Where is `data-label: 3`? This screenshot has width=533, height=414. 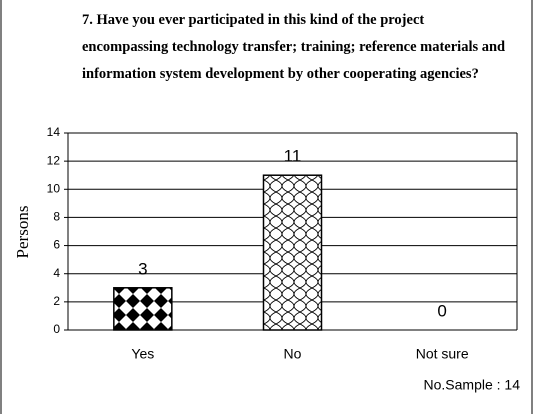 data-label: 3 is located at coordinates (142, 268).